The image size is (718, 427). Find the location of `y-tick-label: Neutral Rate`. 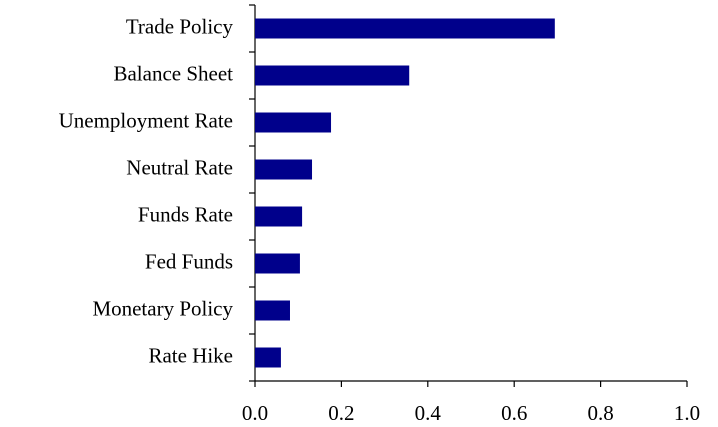

y-tick-label: Neutral Rate is located at coordinates (179, 167).